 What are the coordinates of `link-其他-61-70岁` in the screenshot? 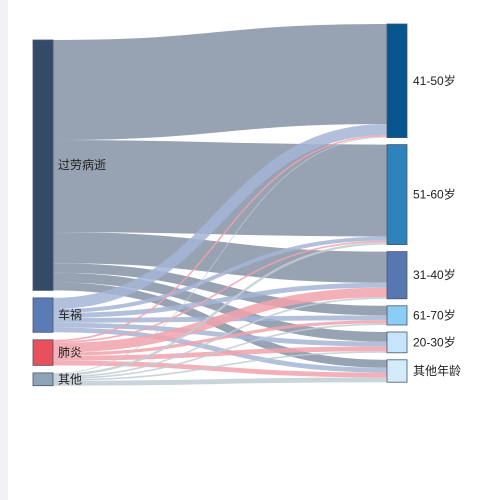 It's located at (220, 351).